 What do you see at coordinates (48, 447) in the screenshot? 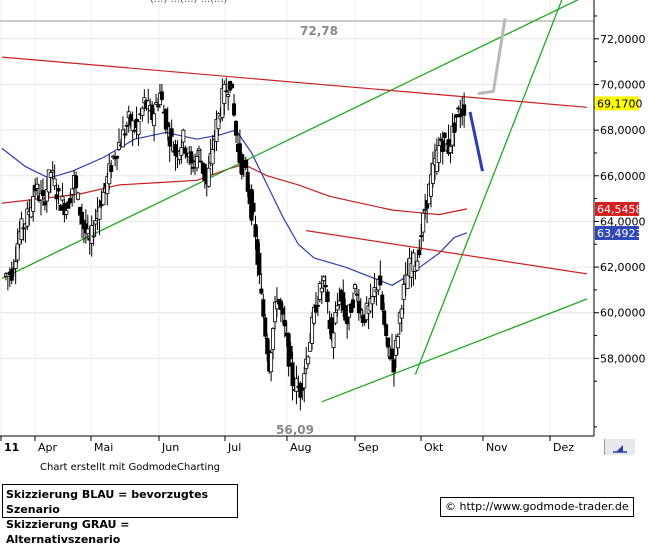
I see `x-tick-label: Apr` at bounding box center [48, 447].